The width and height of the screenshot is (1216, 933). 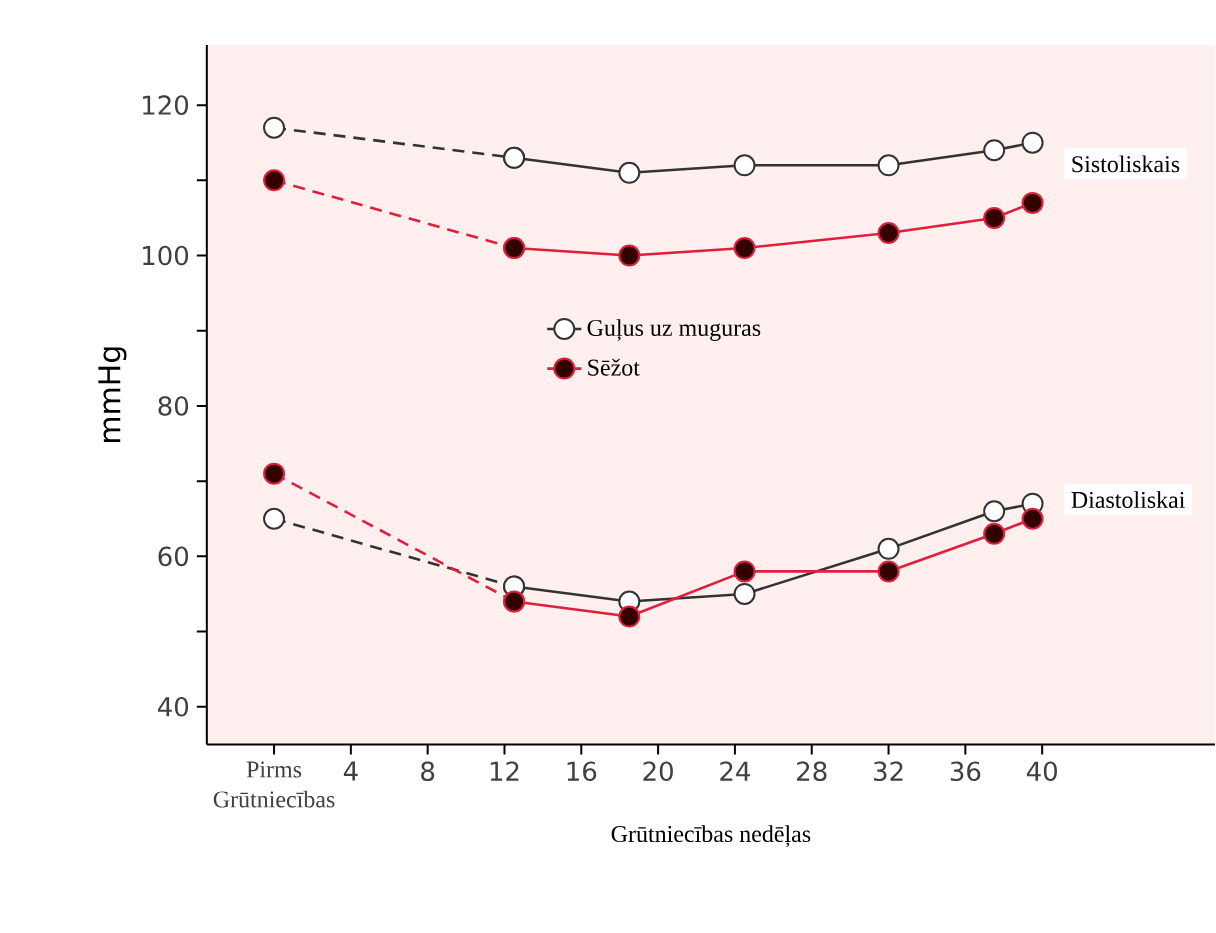 I want to click on annotation: Diastoliskai, so click(x=1128, y=499).